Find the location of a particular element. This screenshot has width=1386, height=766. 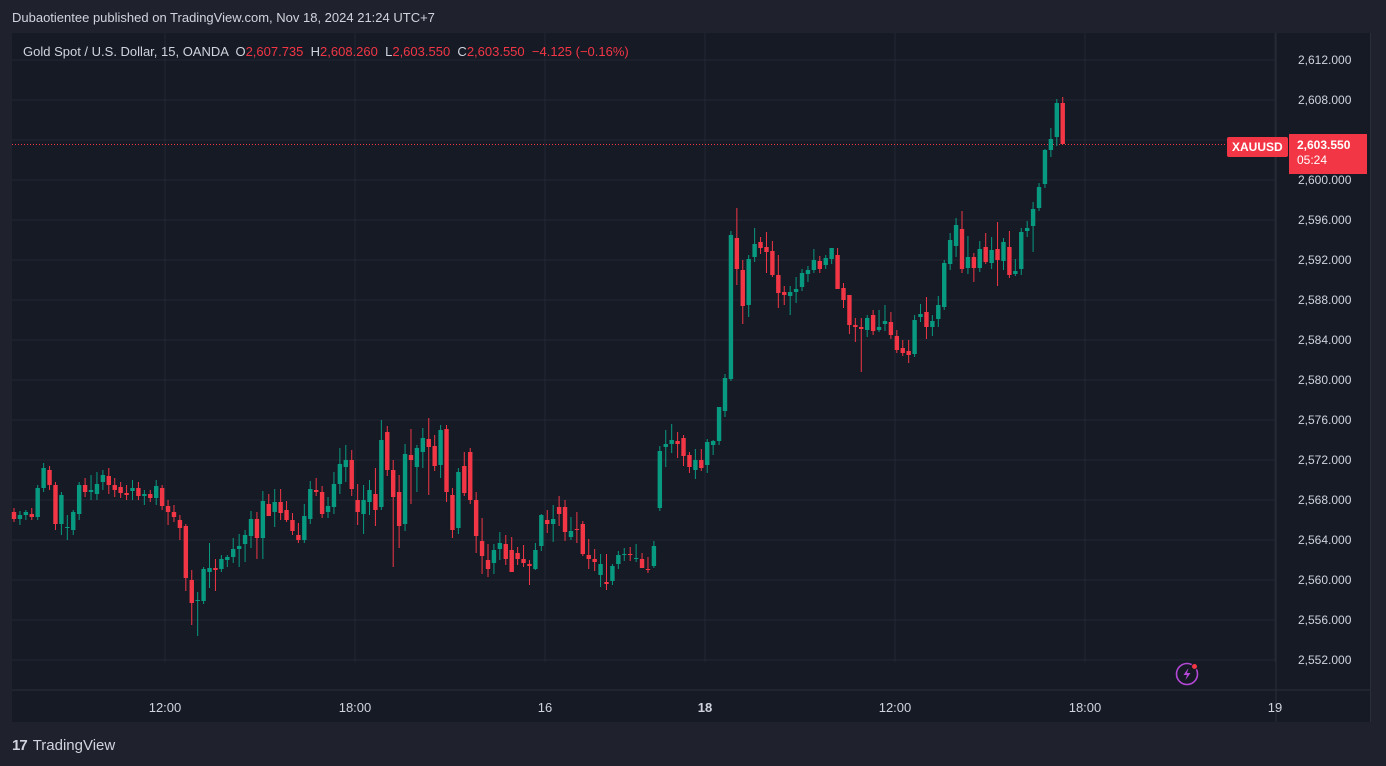

bar-countdown: 05:24 is located at coordinates (1312, 160).